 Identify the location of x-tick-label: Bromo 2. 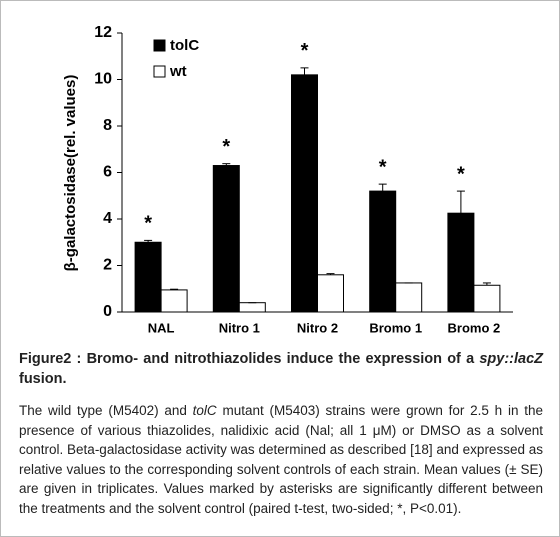
(474, 327).